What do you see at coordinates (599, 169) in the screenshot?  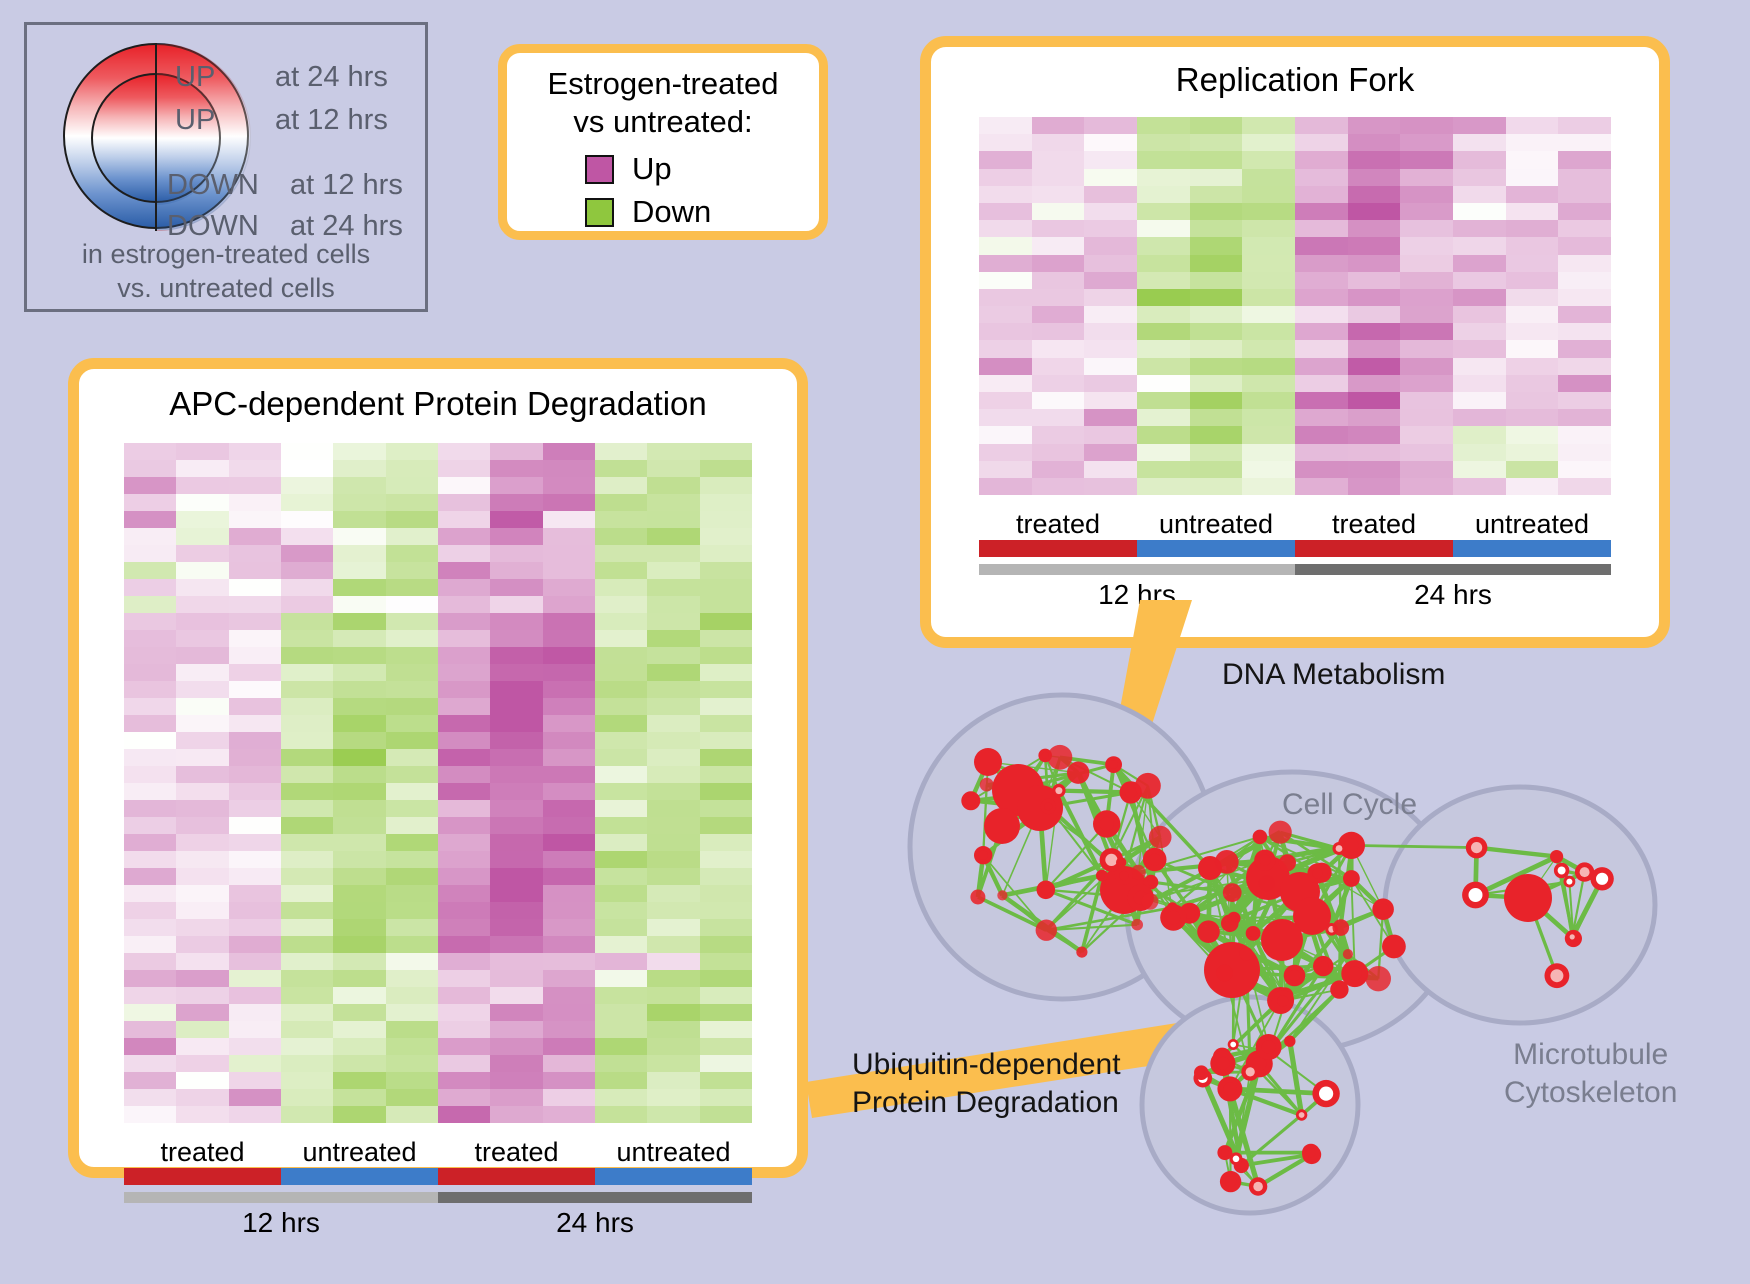 I see `swatch-up-icon` at bounding box center [599, 169].